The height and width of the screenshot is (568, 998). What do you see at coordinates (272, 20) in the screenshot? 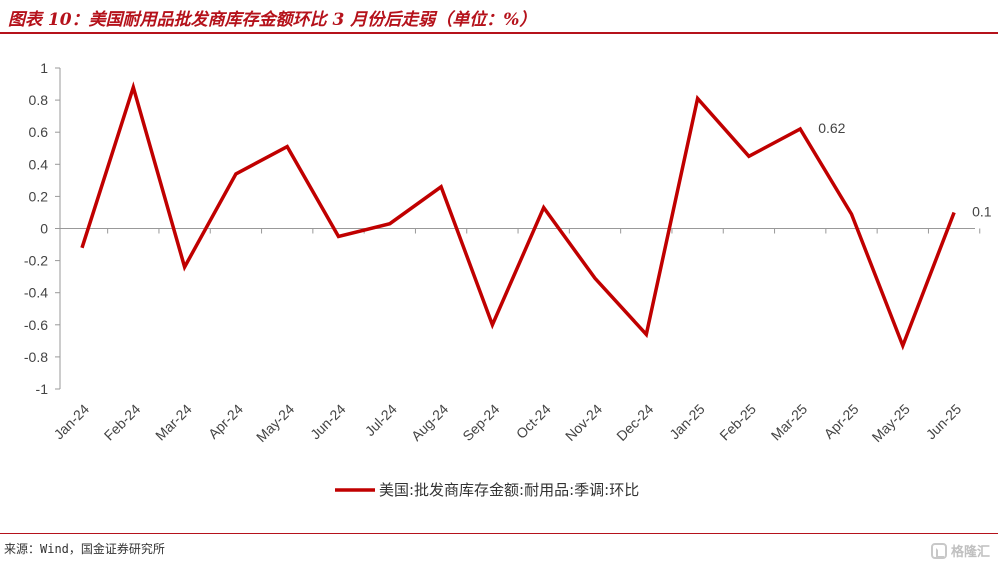
I see `chart-title: 图表 10：美国耐用品批发商库存金额环比 3 月份后走弱（单位：%）` at bounding box center [272, 20].